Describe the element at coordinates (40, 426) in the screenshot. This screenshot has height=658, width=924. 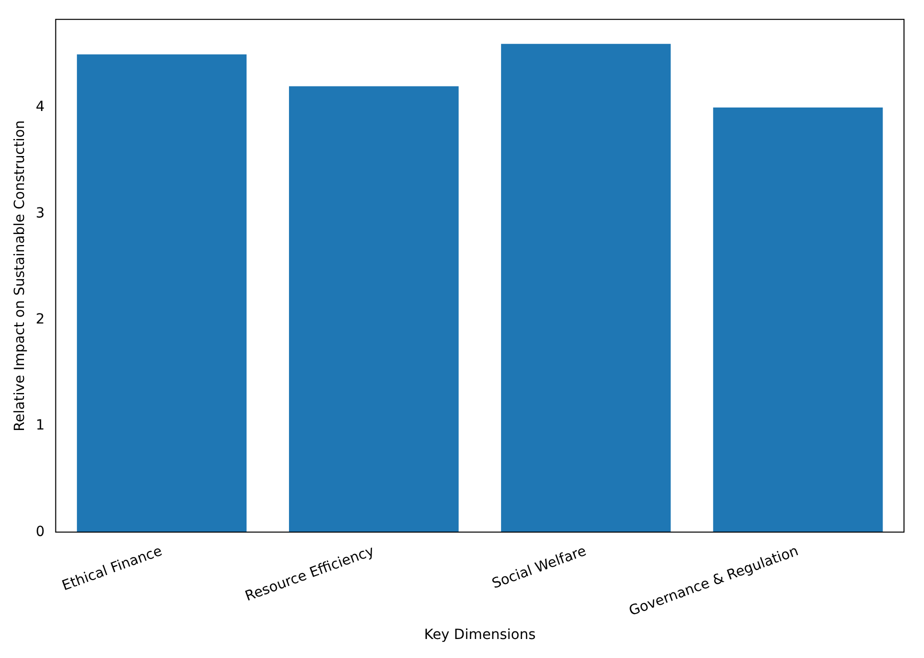
I see `y-tick-label: 1` at that location.